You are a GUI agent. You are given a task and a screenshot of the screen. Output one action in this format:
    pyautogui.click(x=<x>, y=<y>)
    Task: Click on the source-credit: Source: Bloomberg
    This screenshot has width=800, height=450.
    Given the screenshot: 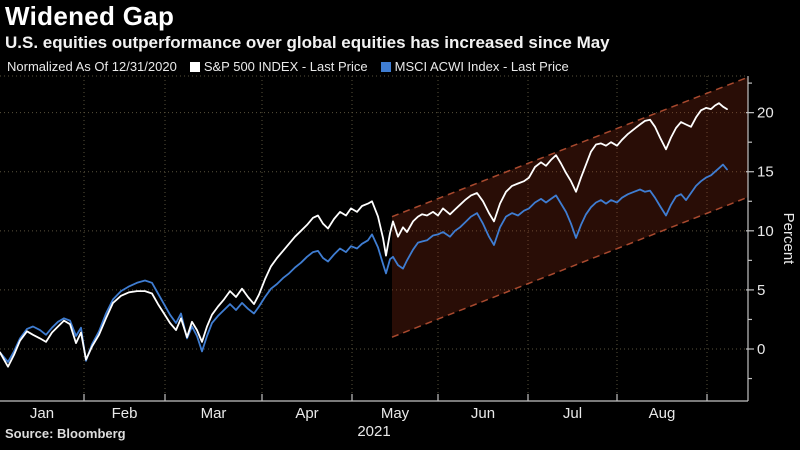 What is the action you would take?
    pyautogui.click(x=65, y=433)
    